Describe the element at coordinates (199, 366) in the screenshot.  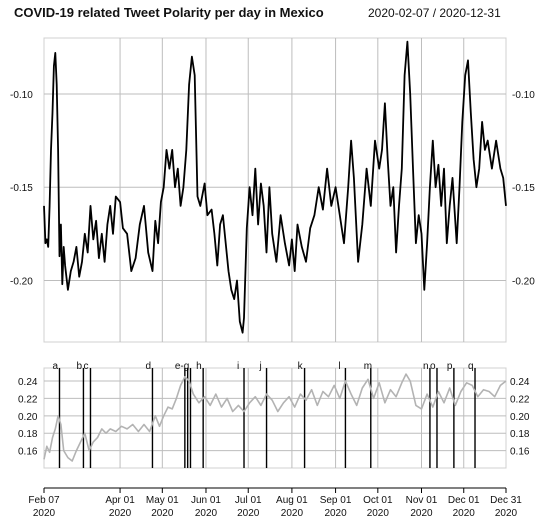
I see `event-label: h` at that location.